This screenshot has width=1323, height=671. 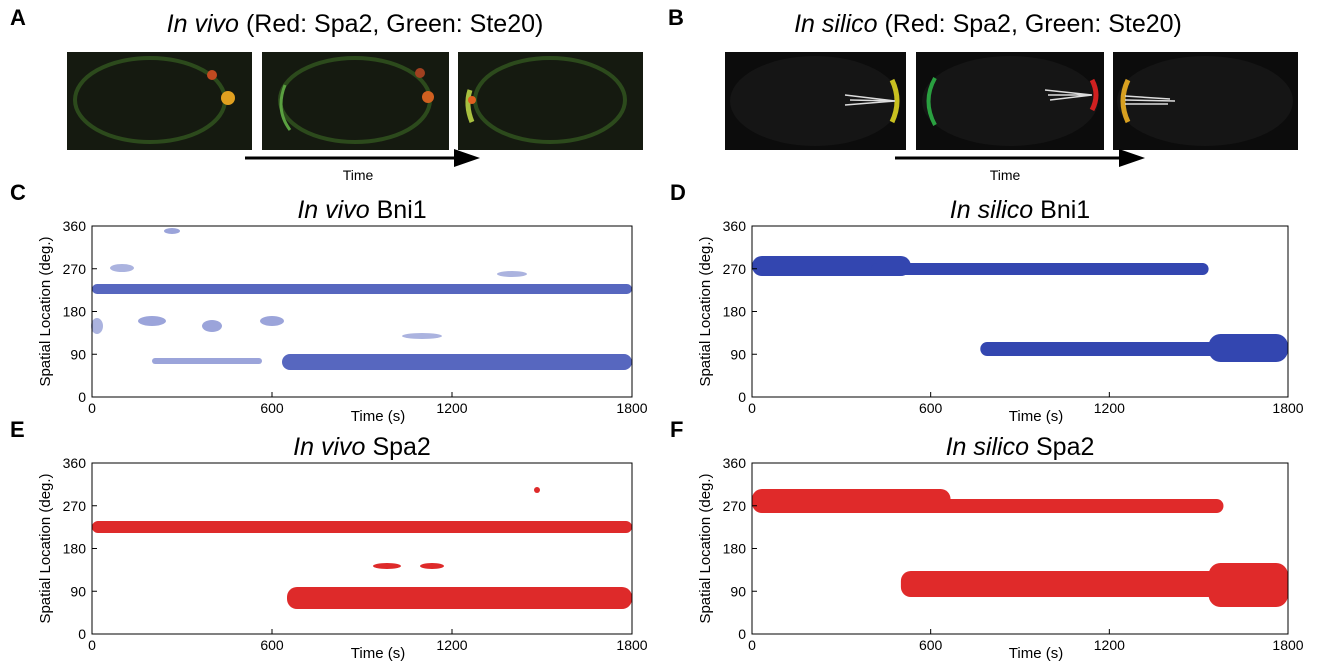 I want to click on arrow-head, so click(x=1132, y=158).